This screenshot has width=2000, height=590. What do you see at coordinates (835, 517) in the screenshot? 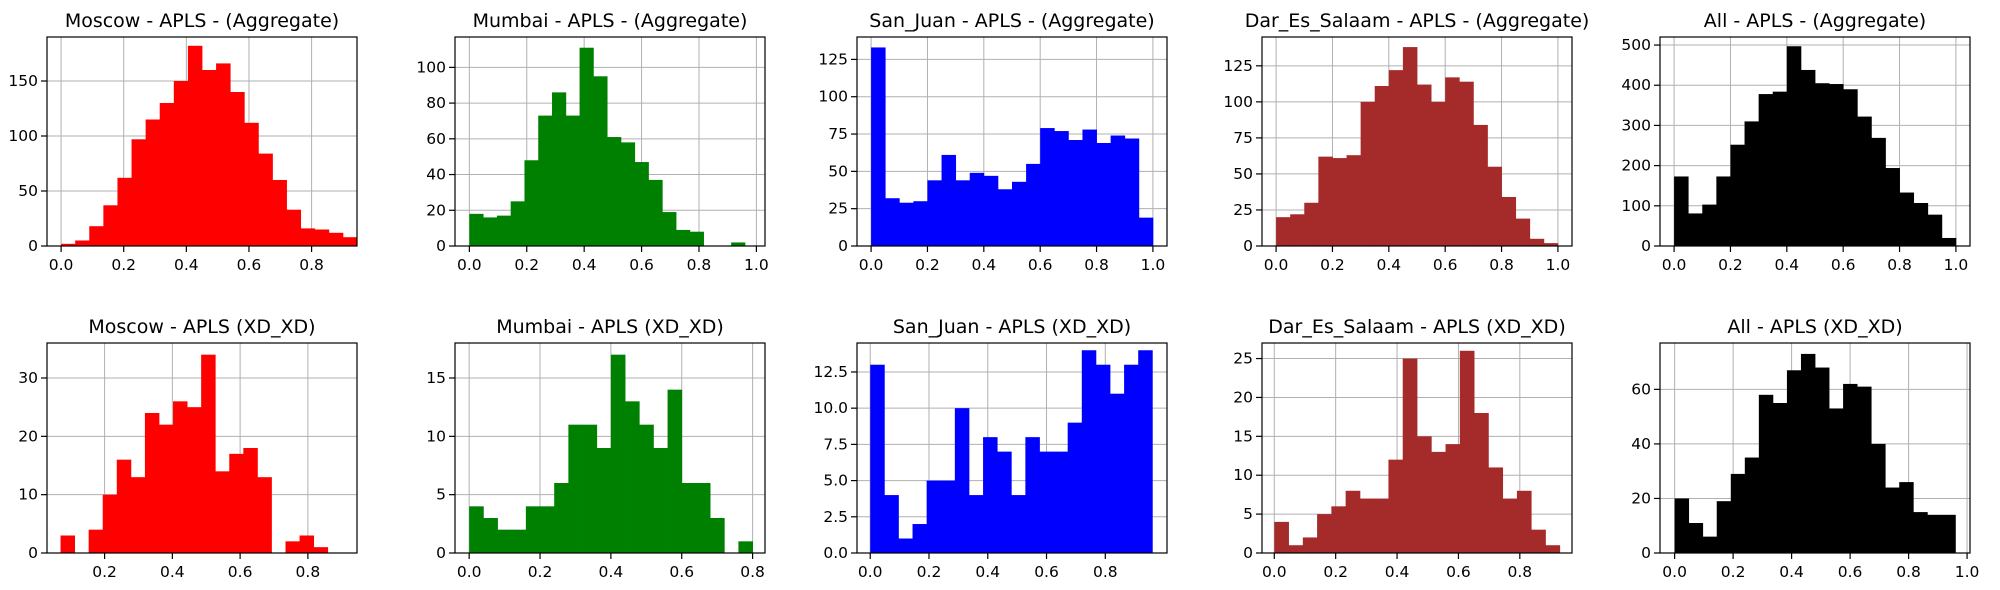
I see `y-tick-label: 2.5` at bounding box center [835, 517].